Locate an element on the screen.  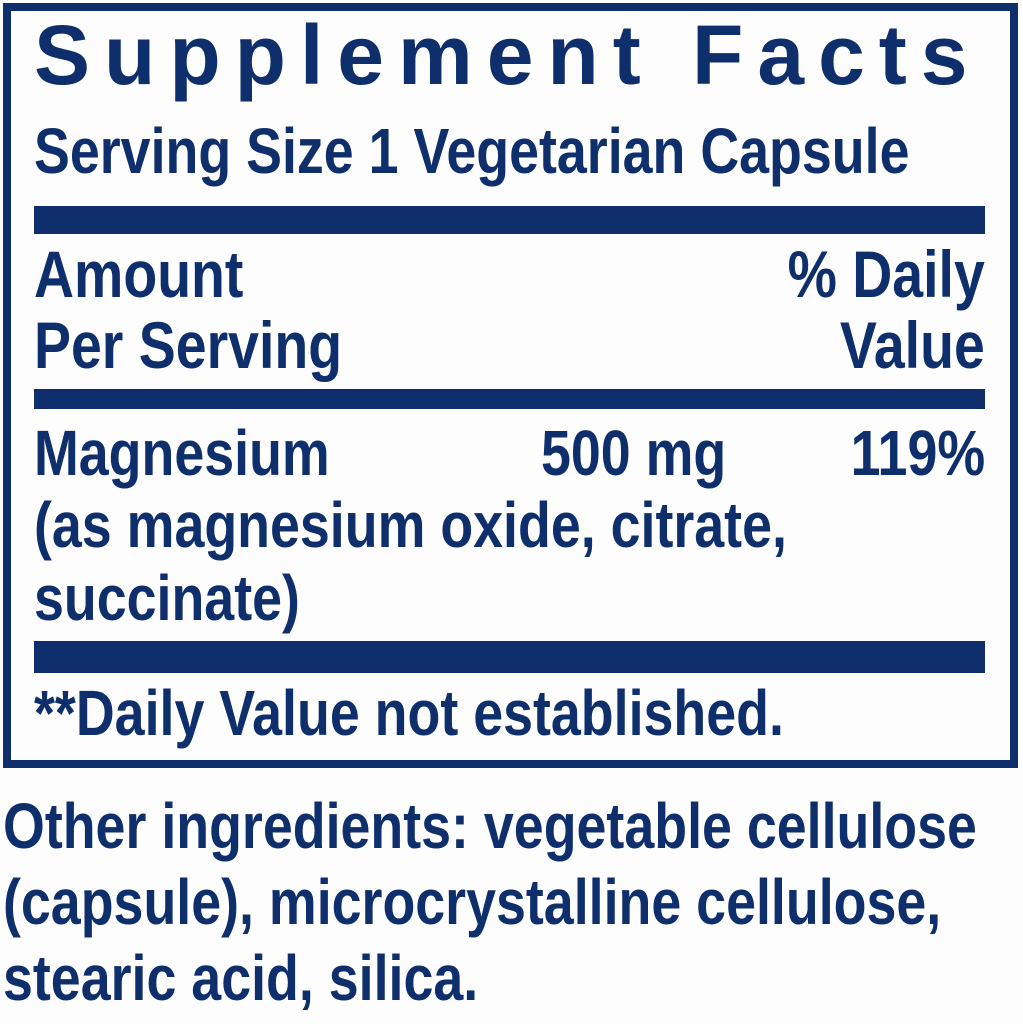
column-header-amount: Amount Per Serving is located at coordinates (217, 310).